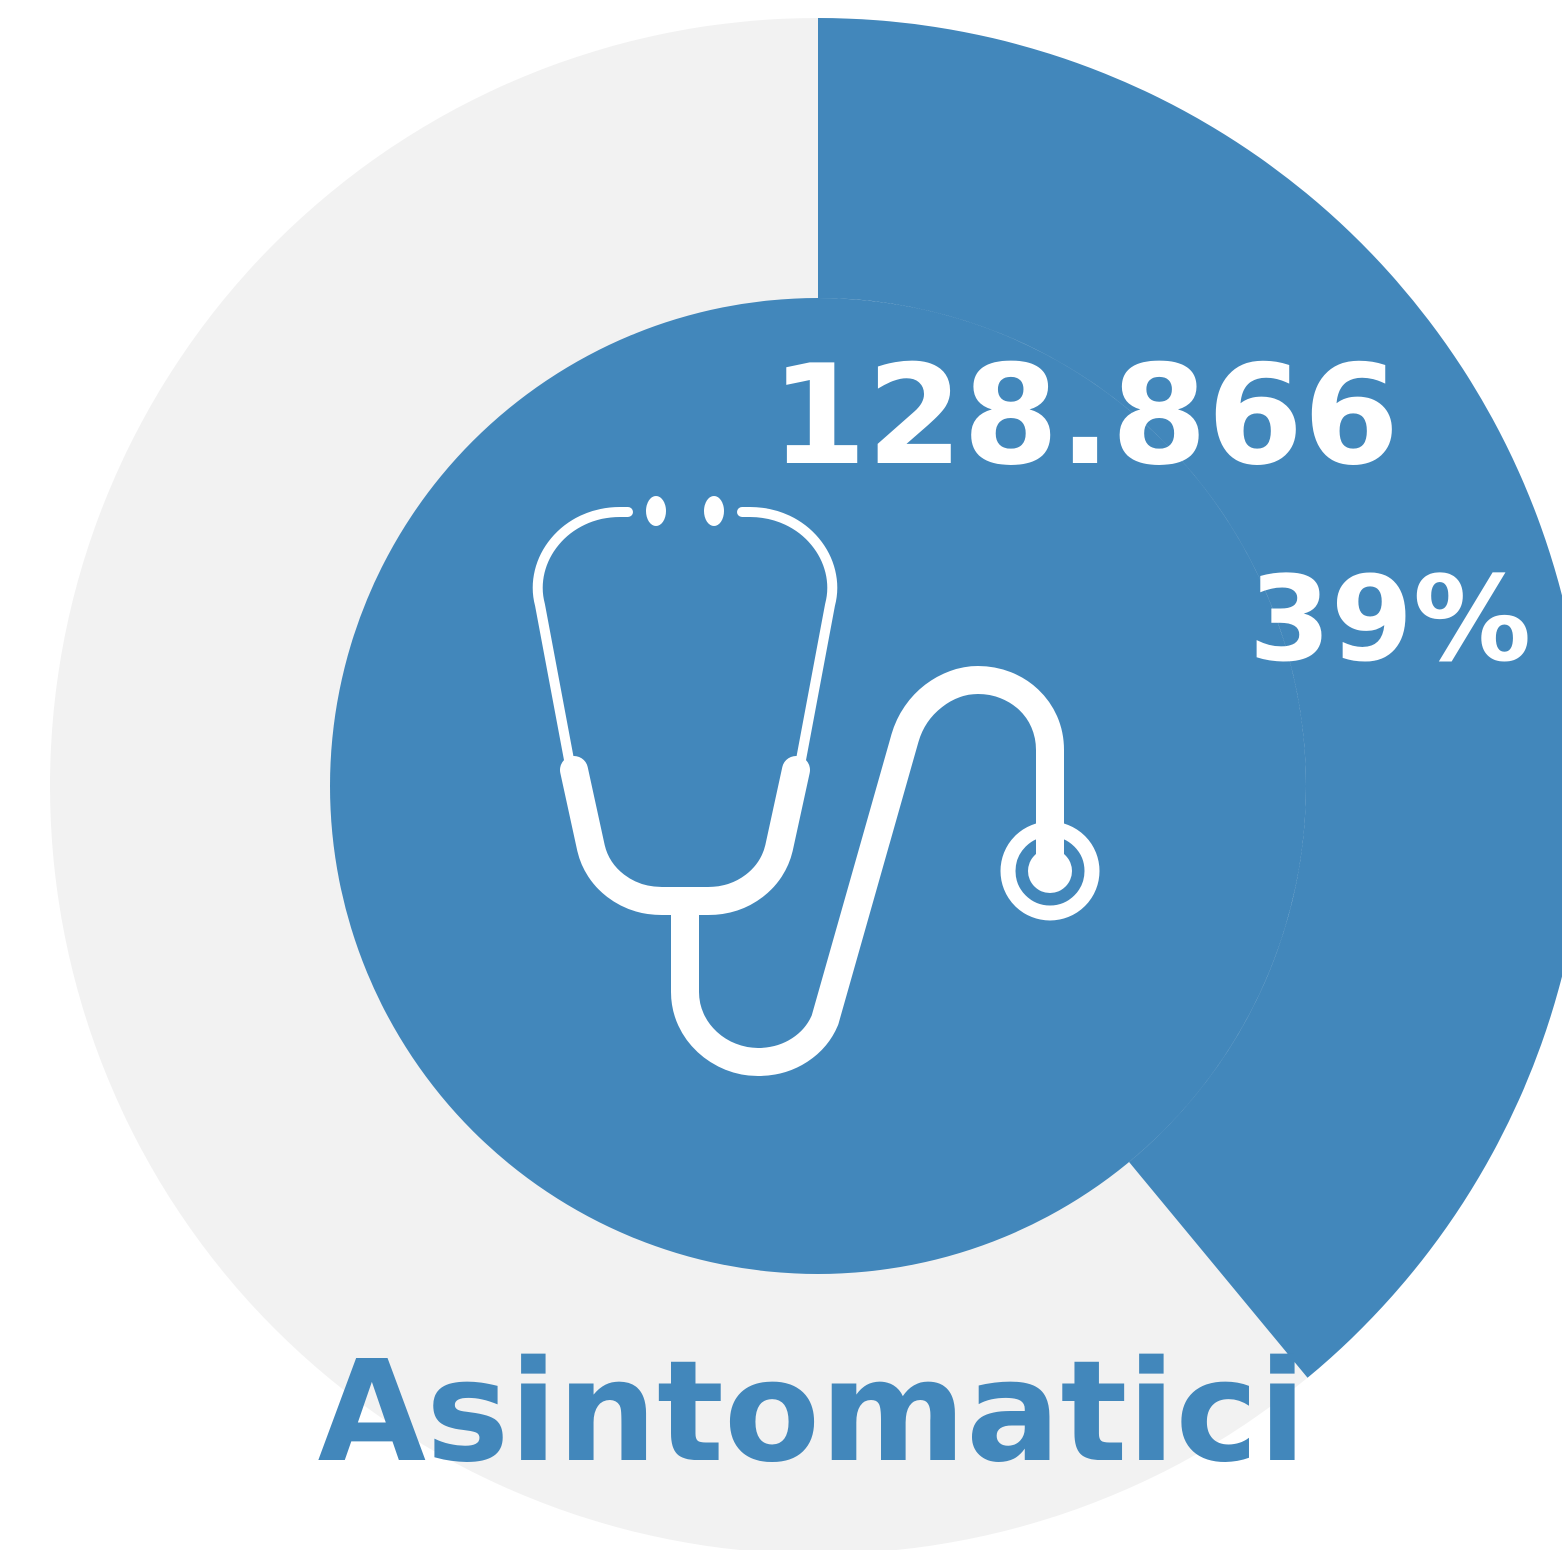 Image resolution: width=1562 pixels, height=1550 pixels. I want to click on count-label: 128.866, so click(1085, 415).